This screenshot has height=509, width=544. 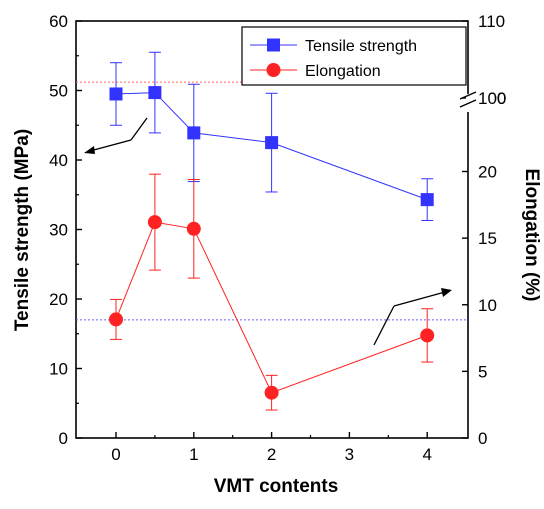 I want to click on right-tick-label: 15, so click(x=487, y=238).